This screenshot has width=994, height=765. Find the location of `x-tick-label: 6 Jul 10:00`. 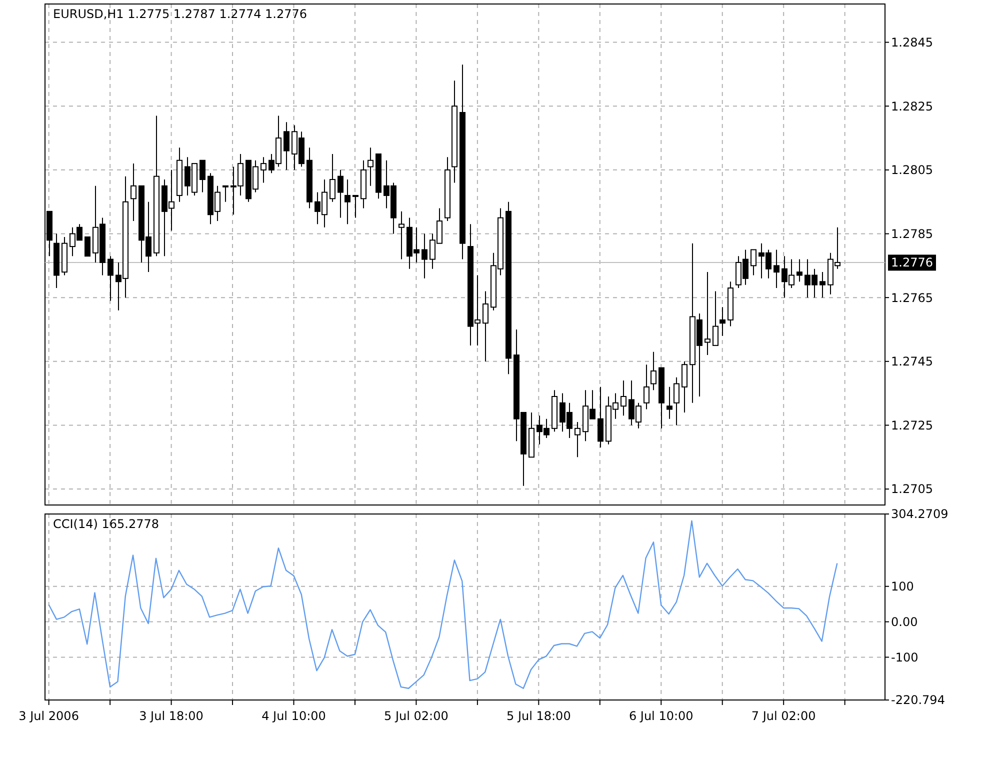

x-tick-label: 6 Jul 10:00 is located at coordinates (661, 716).